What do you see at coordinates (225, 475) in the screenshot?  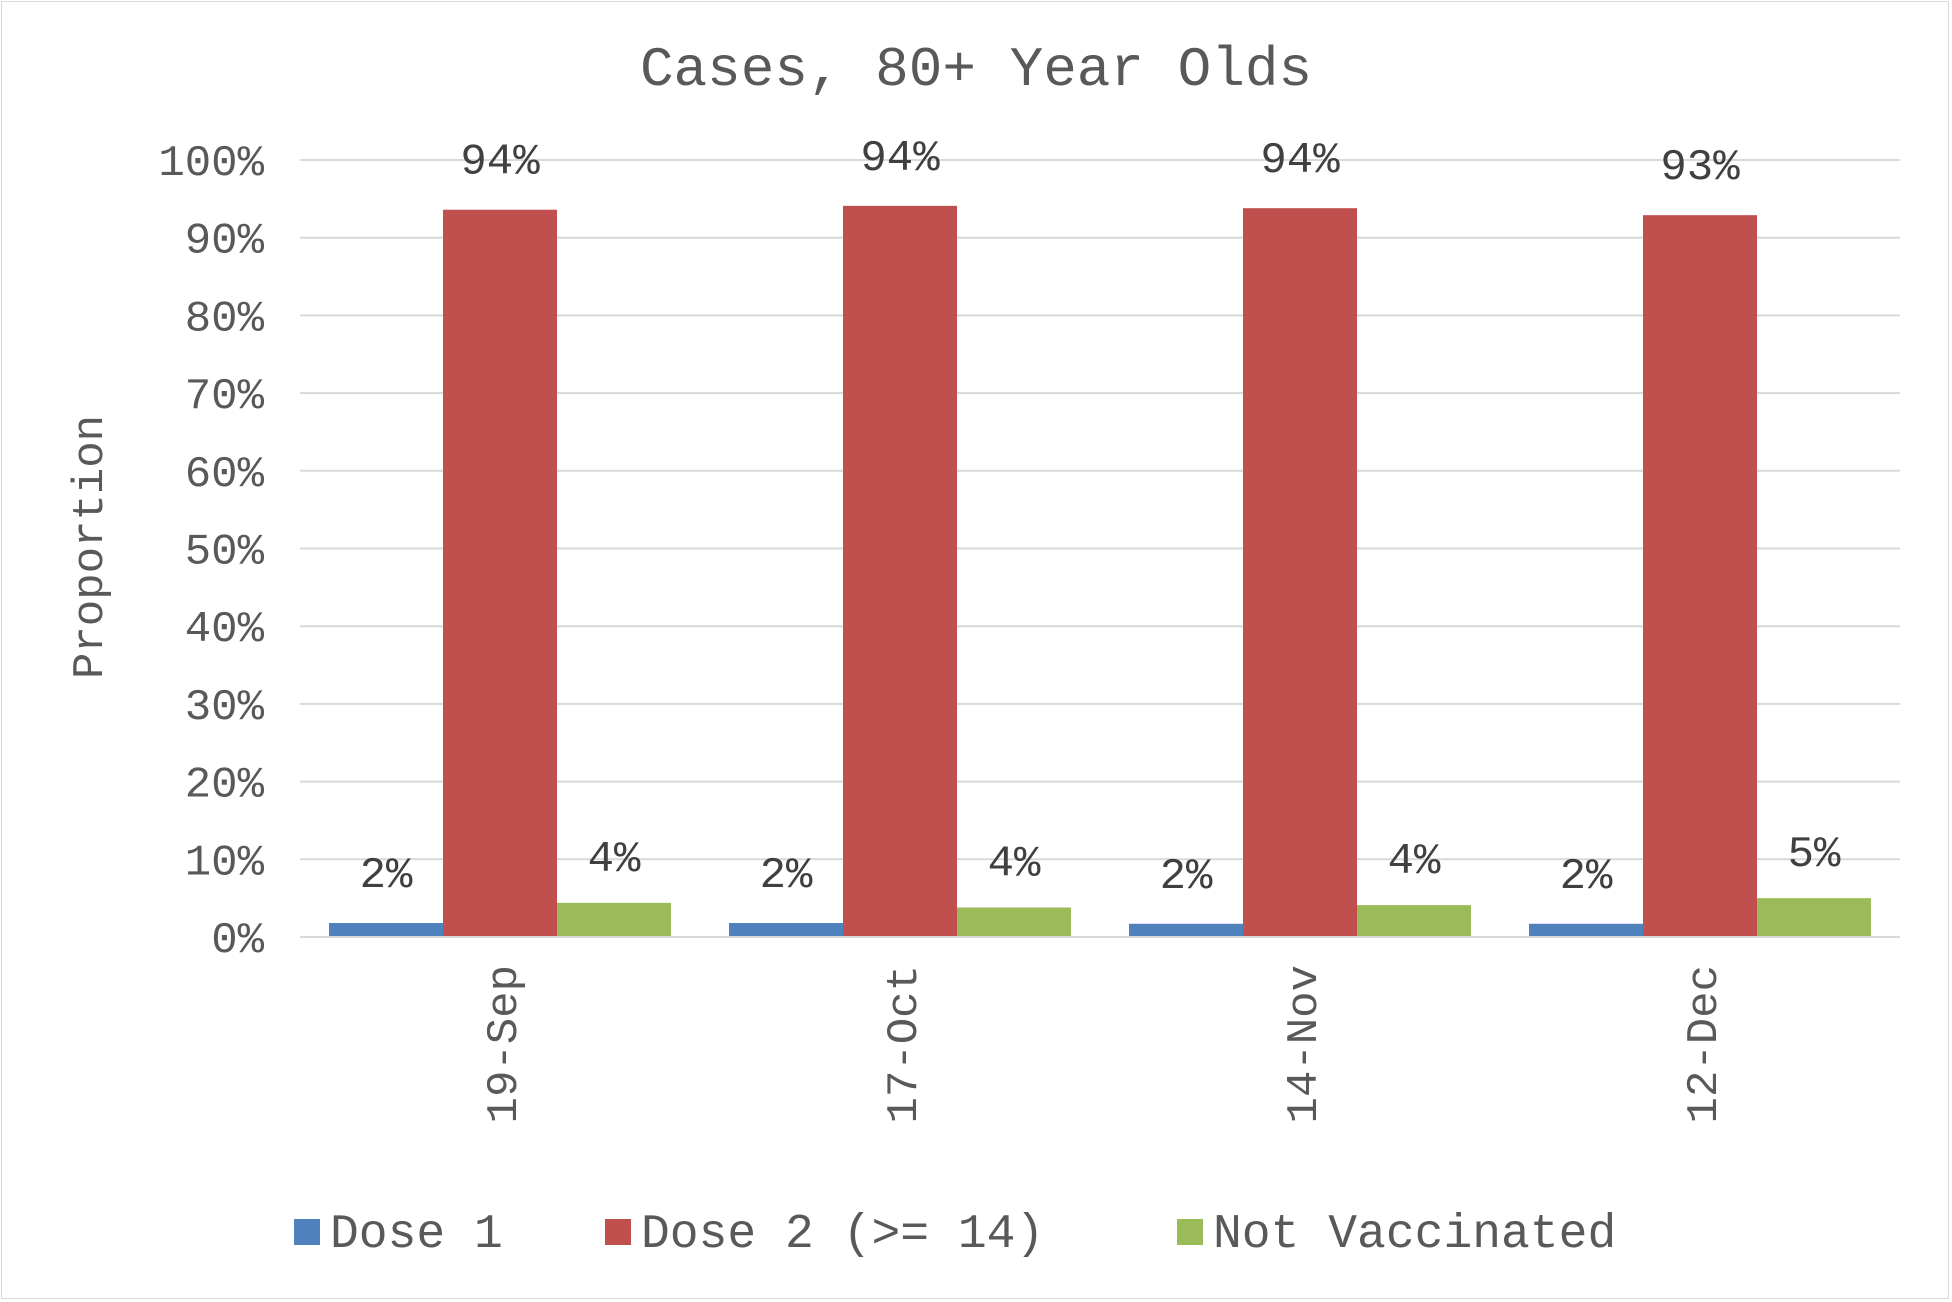 I see `y-tick-label: 60%` at bounding box center [225, 475].